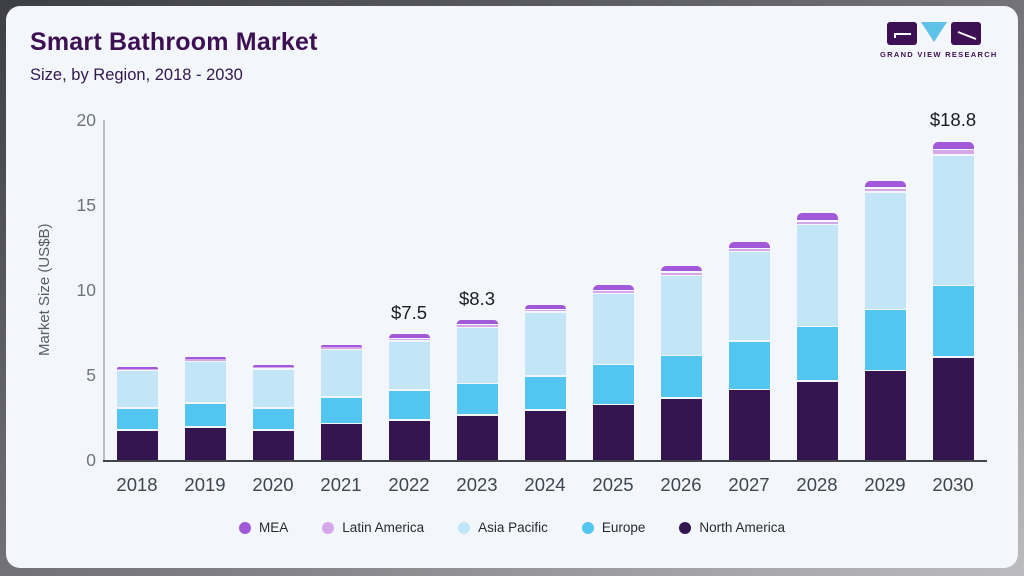 This screenshot has width=1024, height=576. Describe the element at coordinates (477, 484) in the screenshot. I see `x-tick-label-2023: 2023` at that location.